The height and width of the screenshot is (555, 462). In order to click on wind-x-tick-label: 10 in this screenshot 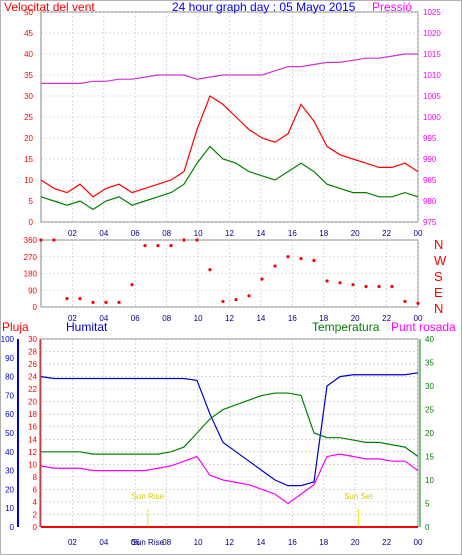, I will do `click(198, 233)`.